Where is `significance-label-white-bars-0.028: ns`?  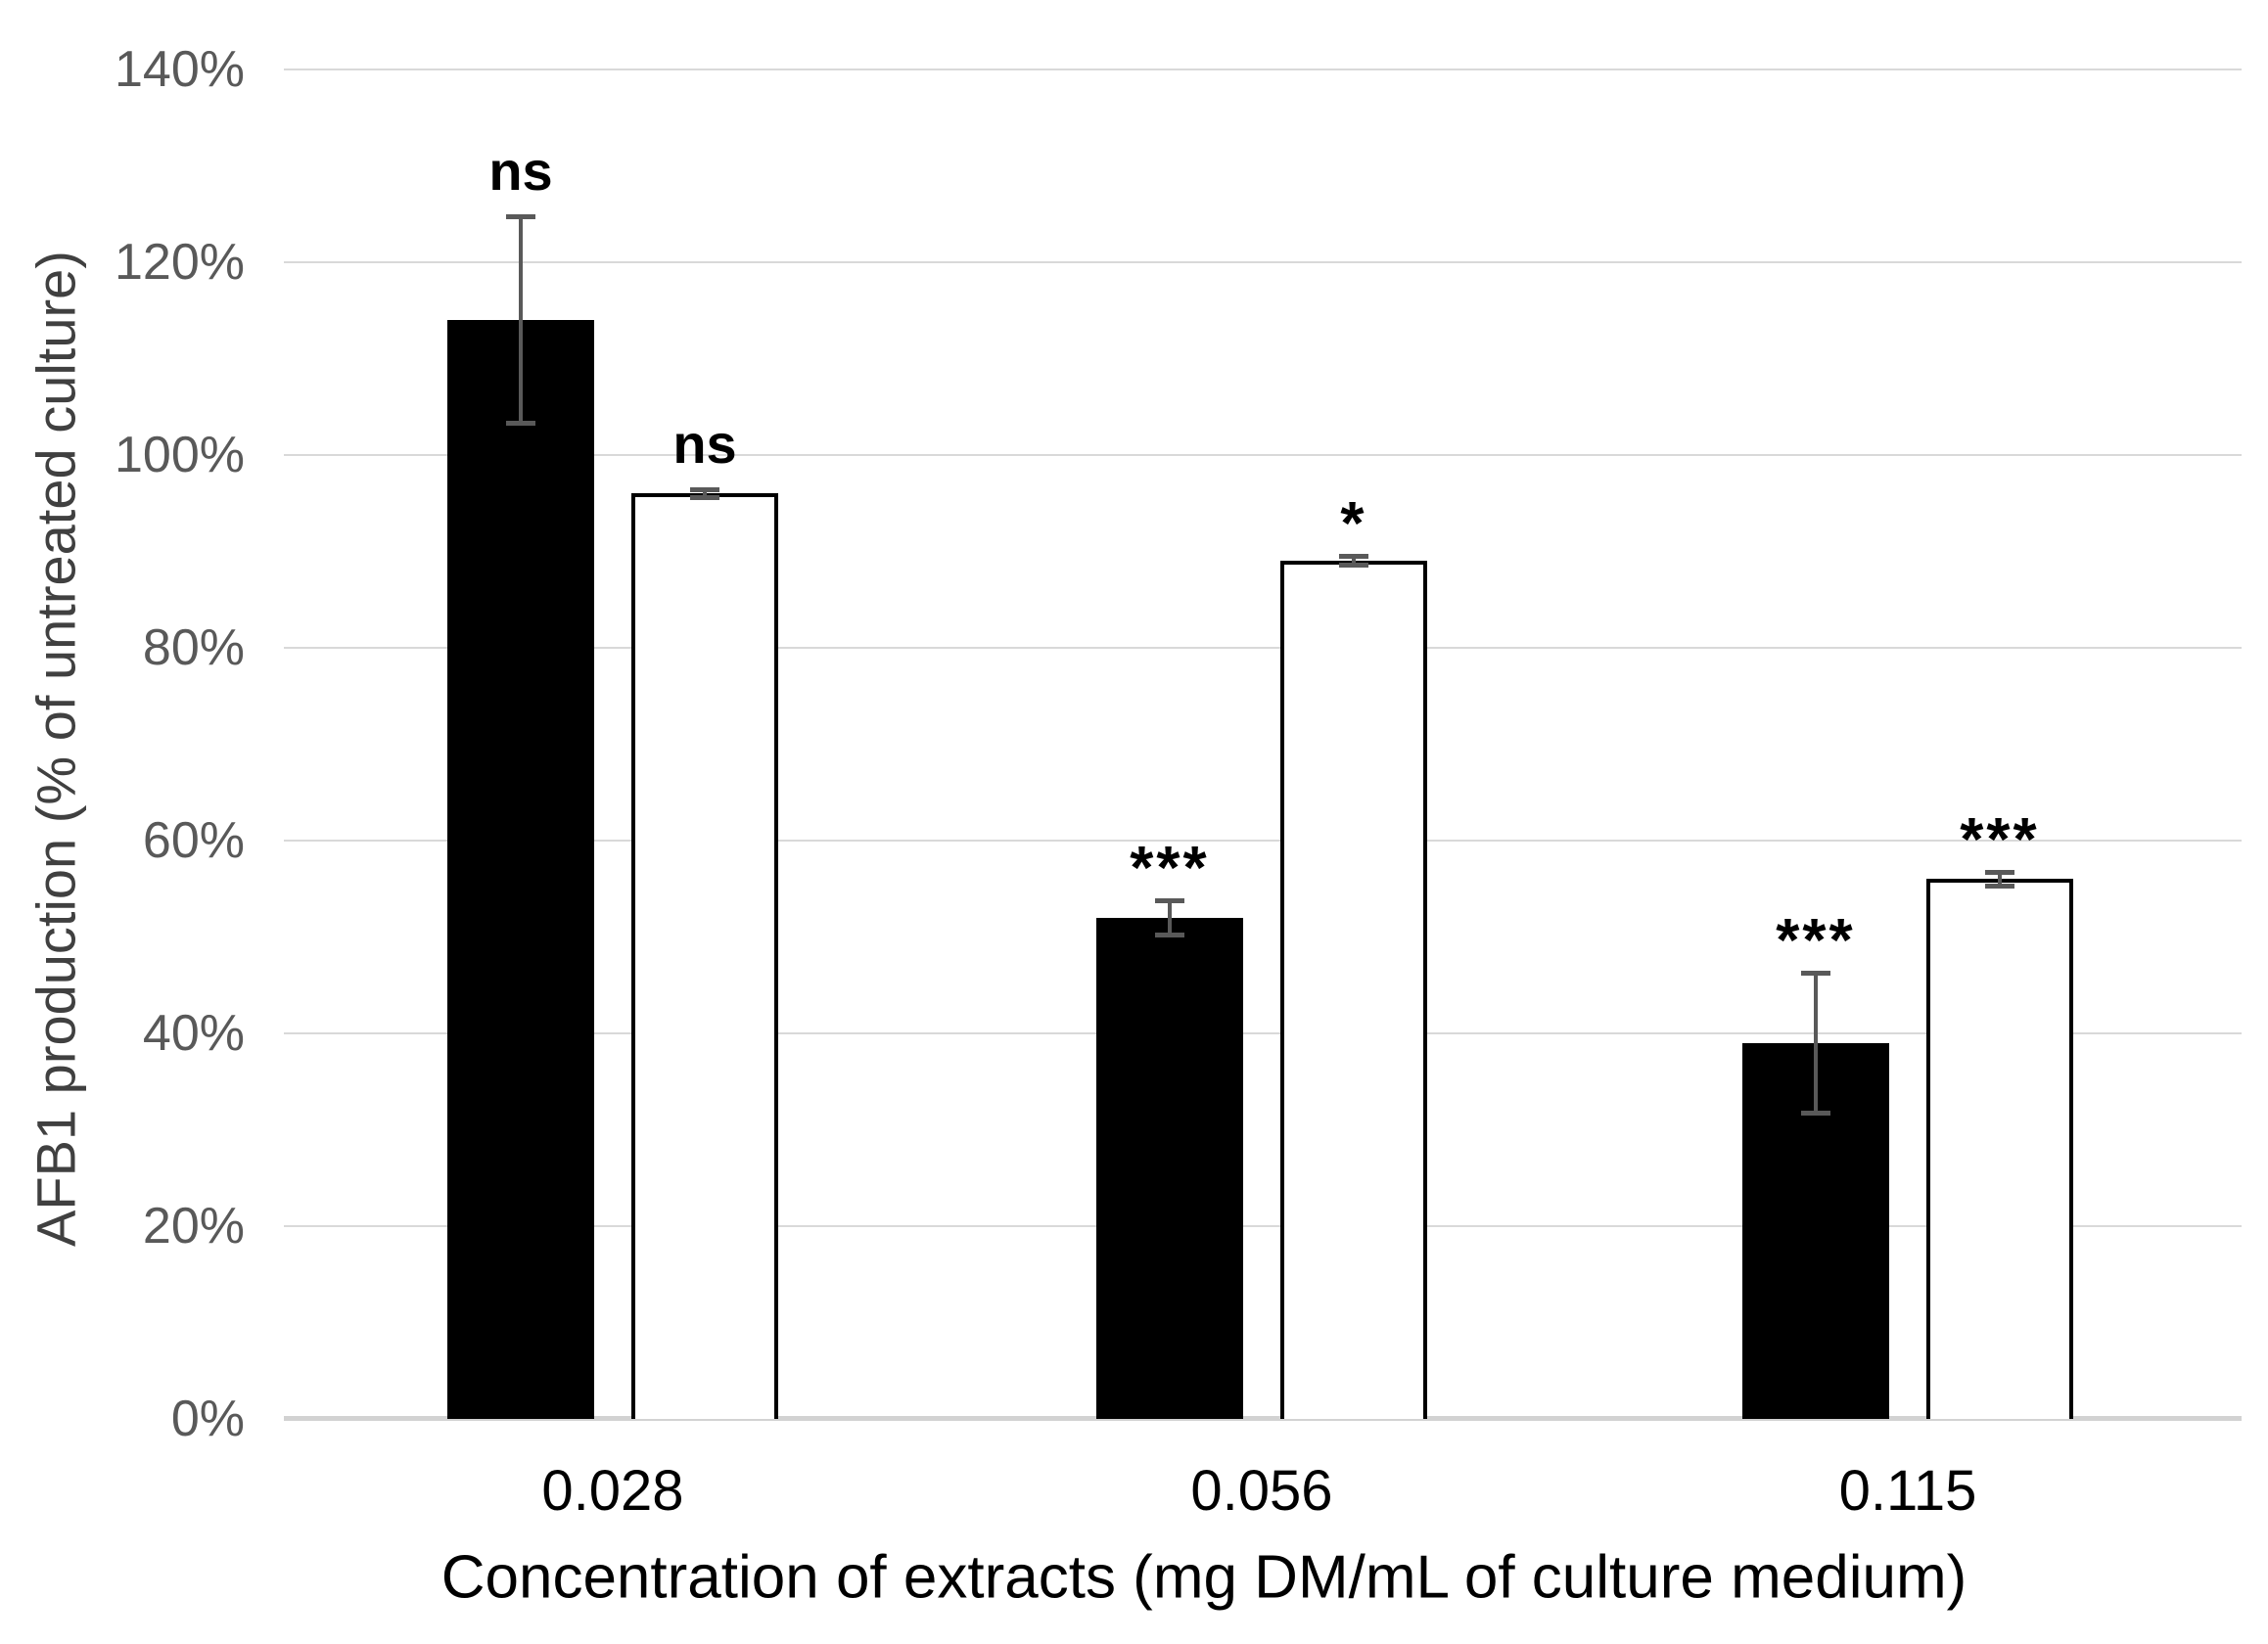 significance-label-white-bars-0.028: ns is located at coordinates (704, 443).